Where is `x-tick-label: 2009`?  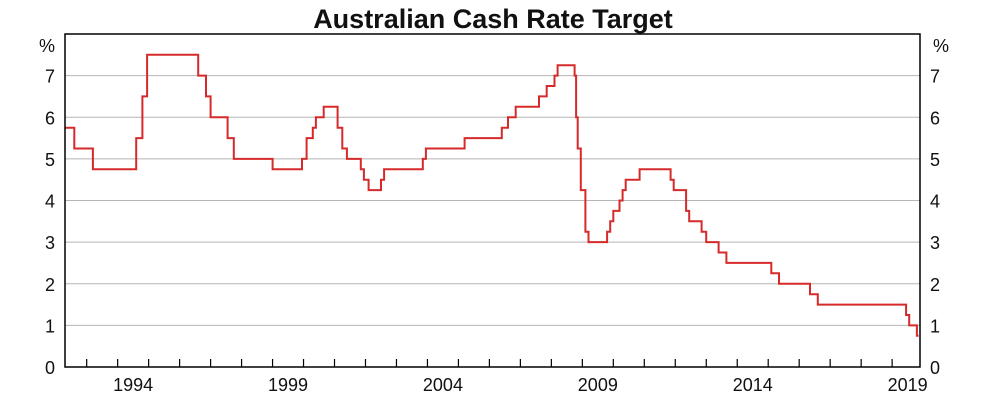 x-tick-label: 2009 is located at coordinates (598, 385).